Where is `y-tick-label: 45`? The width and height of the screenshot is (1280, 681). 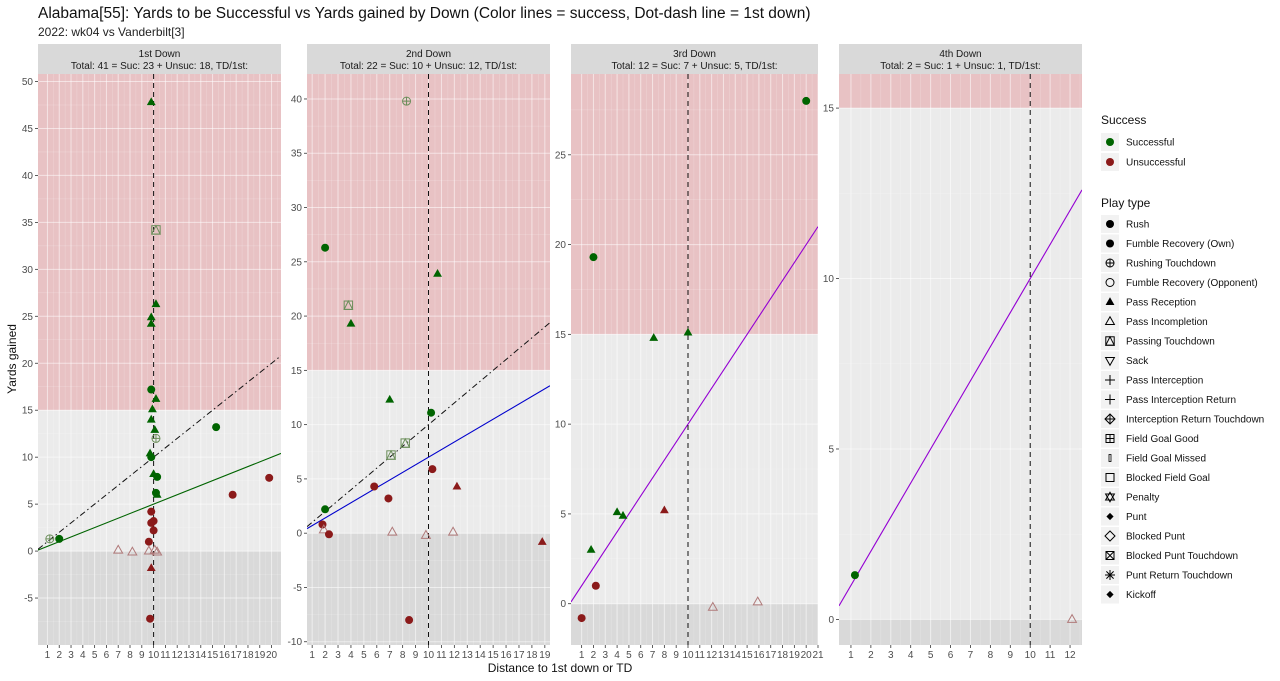 y-tick-label: 45 is located at coordinates (28, 129).